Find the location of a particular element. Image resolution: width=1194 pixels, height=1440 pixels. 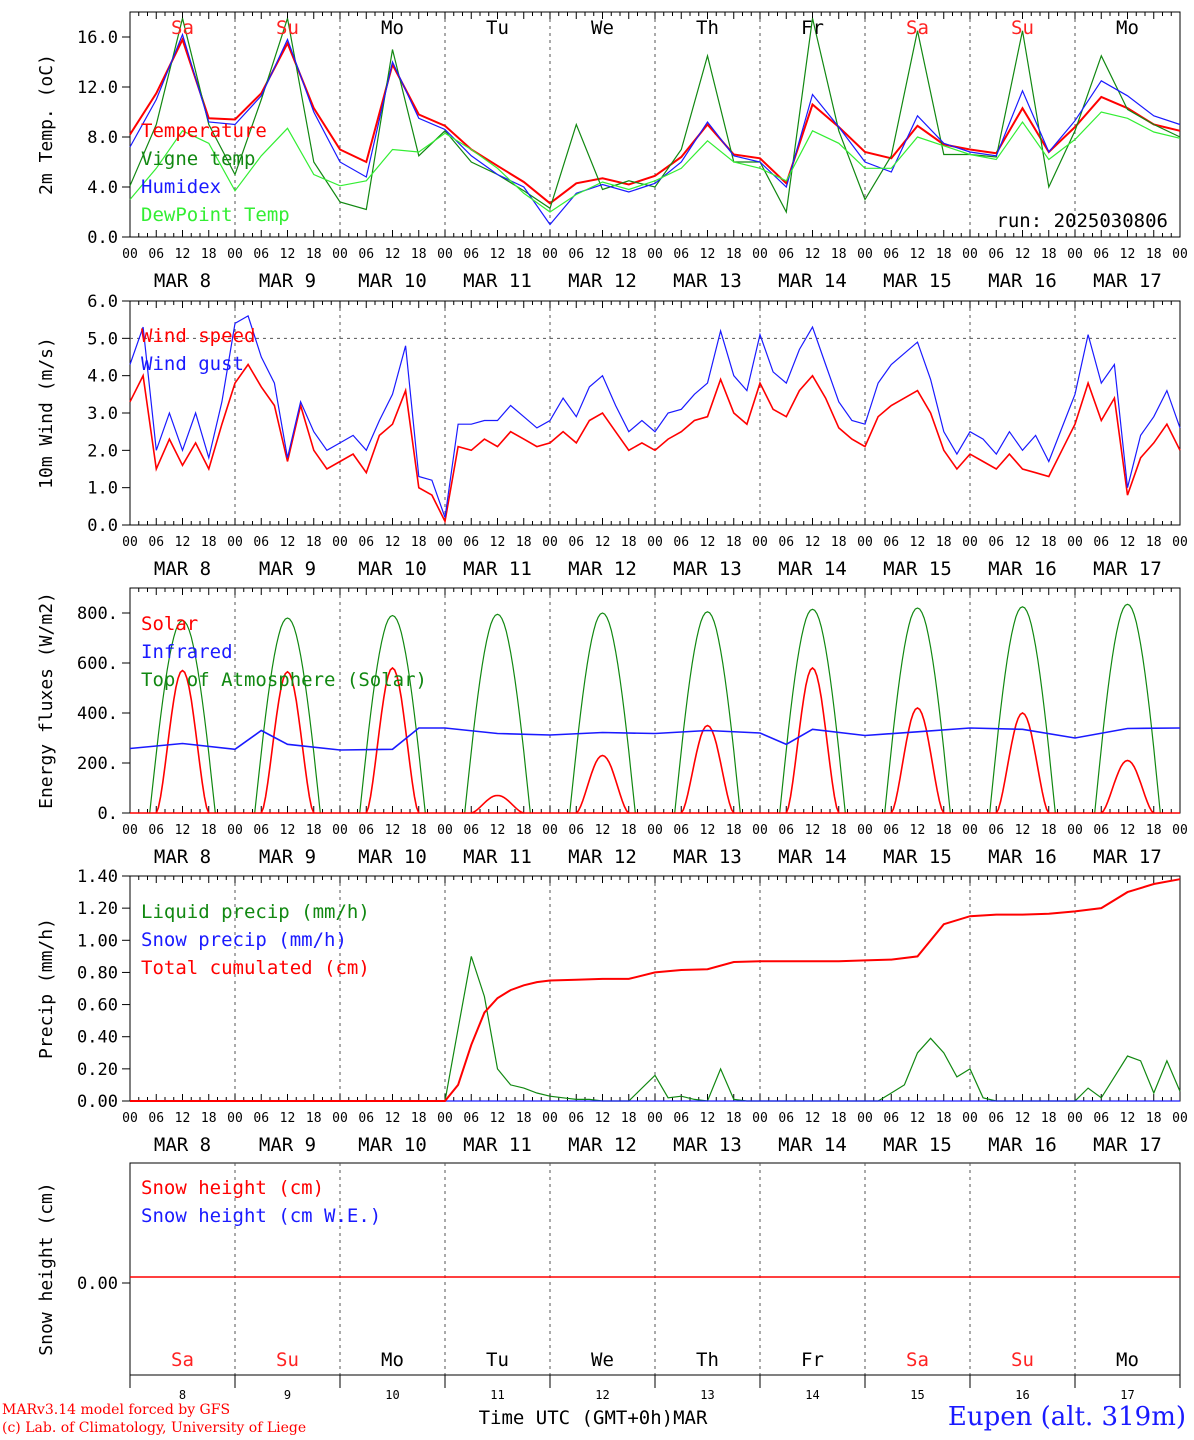

y-tick-label: 0.80 is located at coordinates (97, 973).